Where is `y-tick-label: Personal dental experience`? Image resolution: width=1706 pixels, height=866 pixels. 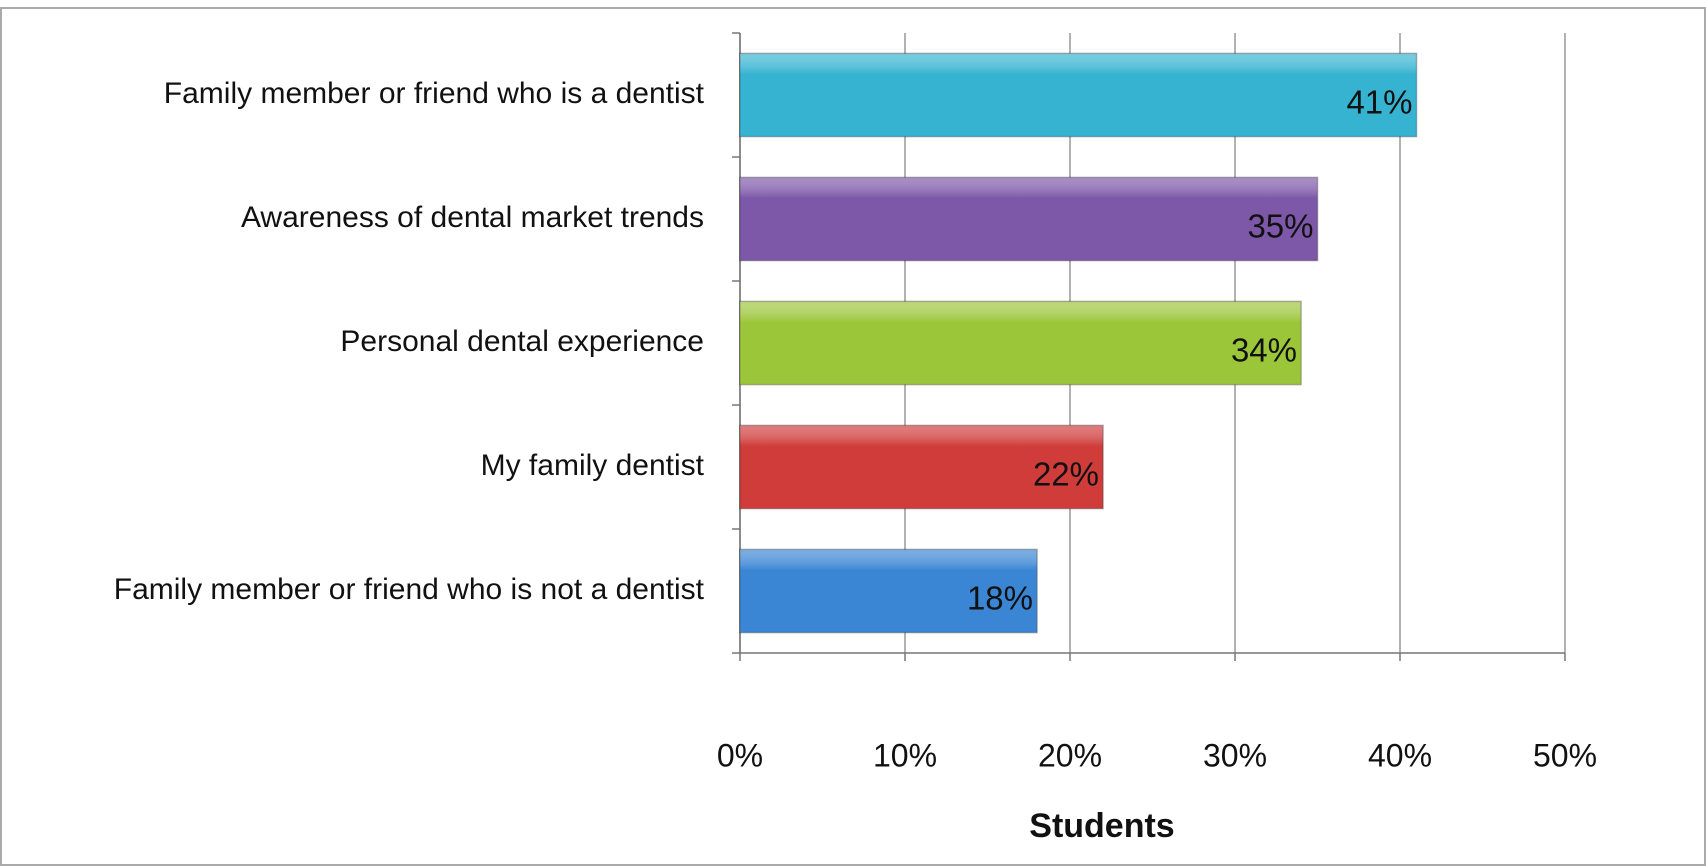
y-tick-label: Personal dental experience is located at coordinates (522, 341).